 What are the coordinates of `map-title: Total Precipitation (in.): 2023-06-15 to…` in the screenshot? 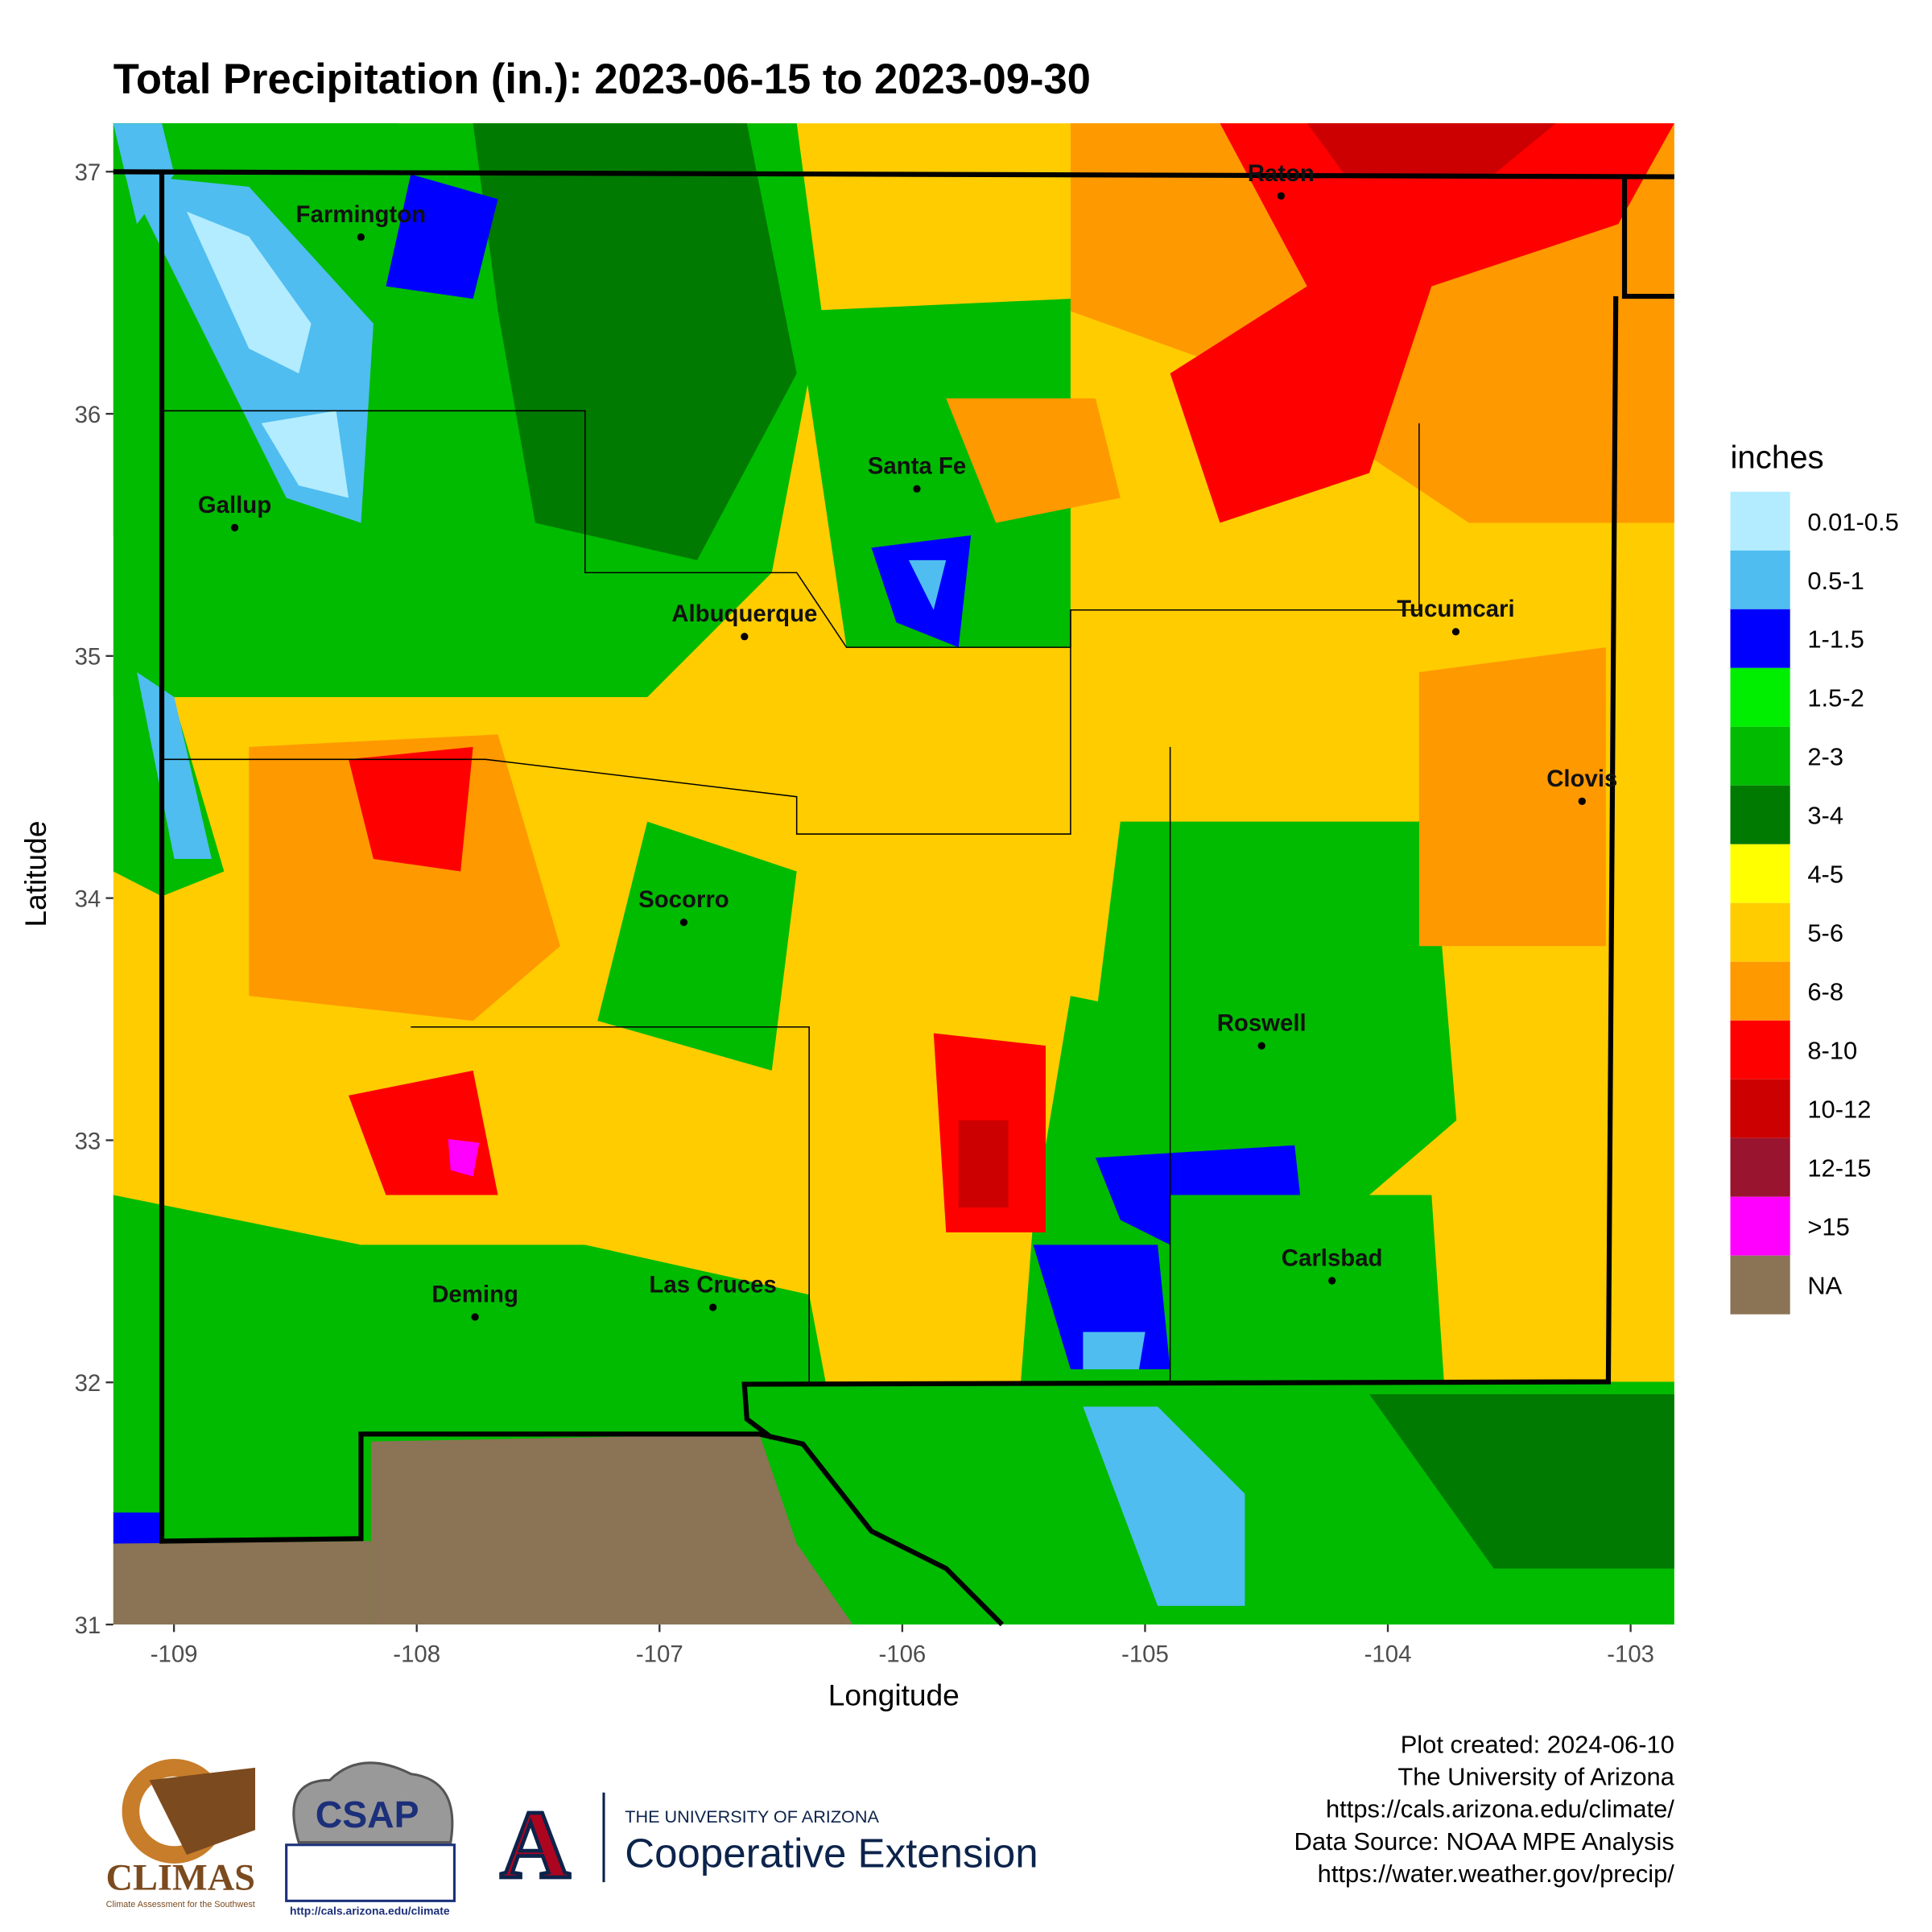 It's located at (602, 79).